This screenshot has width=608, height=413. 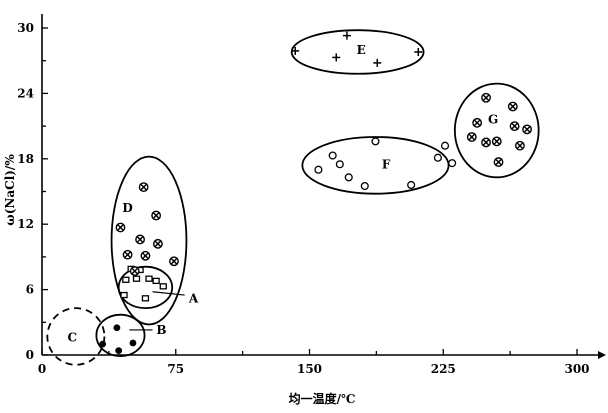 I want to click on group-c-ellipse, so click(x=76, y=336).